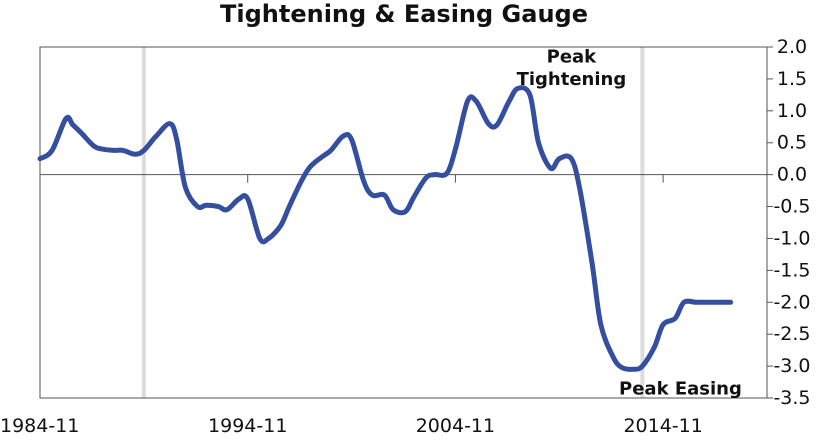 The image size is (827, 443). Describe the element at coordinates (572, 57) in the screenshot. I see `annotation-label: Peak` at that location.